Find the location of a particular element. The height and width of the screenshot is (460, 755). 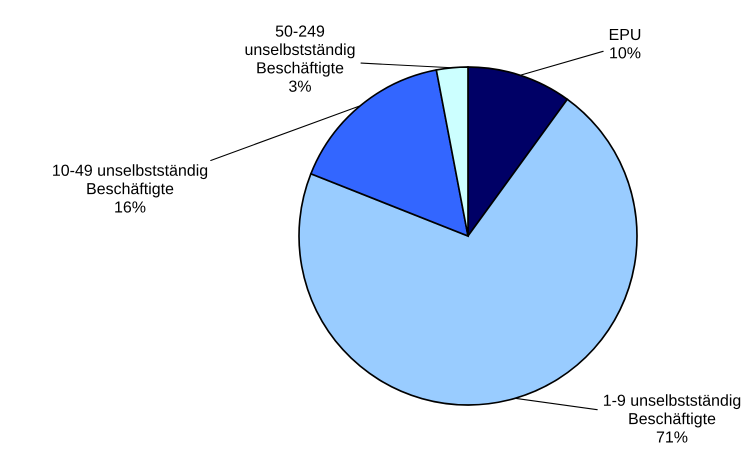

slice-label: 1-9 unselbstständig Beschäftigte is located at coordinates (672, 411).